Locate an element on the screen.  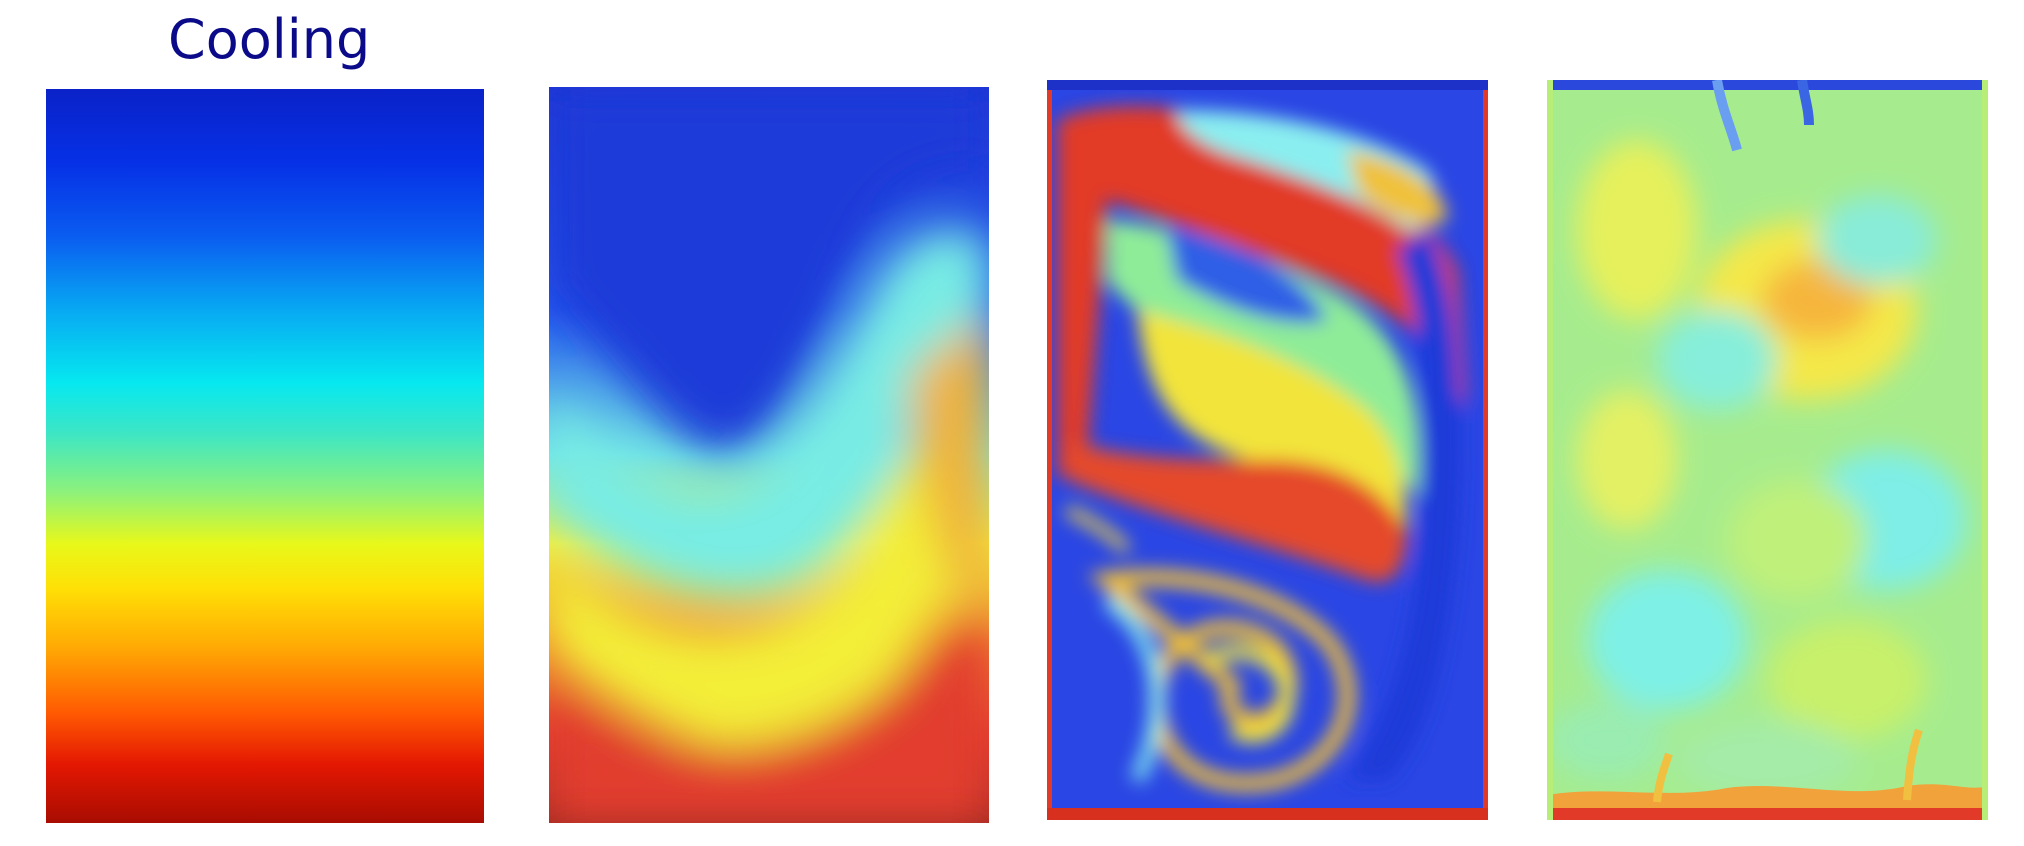
figure-title: Cooling is located at coordinates (269, 39).